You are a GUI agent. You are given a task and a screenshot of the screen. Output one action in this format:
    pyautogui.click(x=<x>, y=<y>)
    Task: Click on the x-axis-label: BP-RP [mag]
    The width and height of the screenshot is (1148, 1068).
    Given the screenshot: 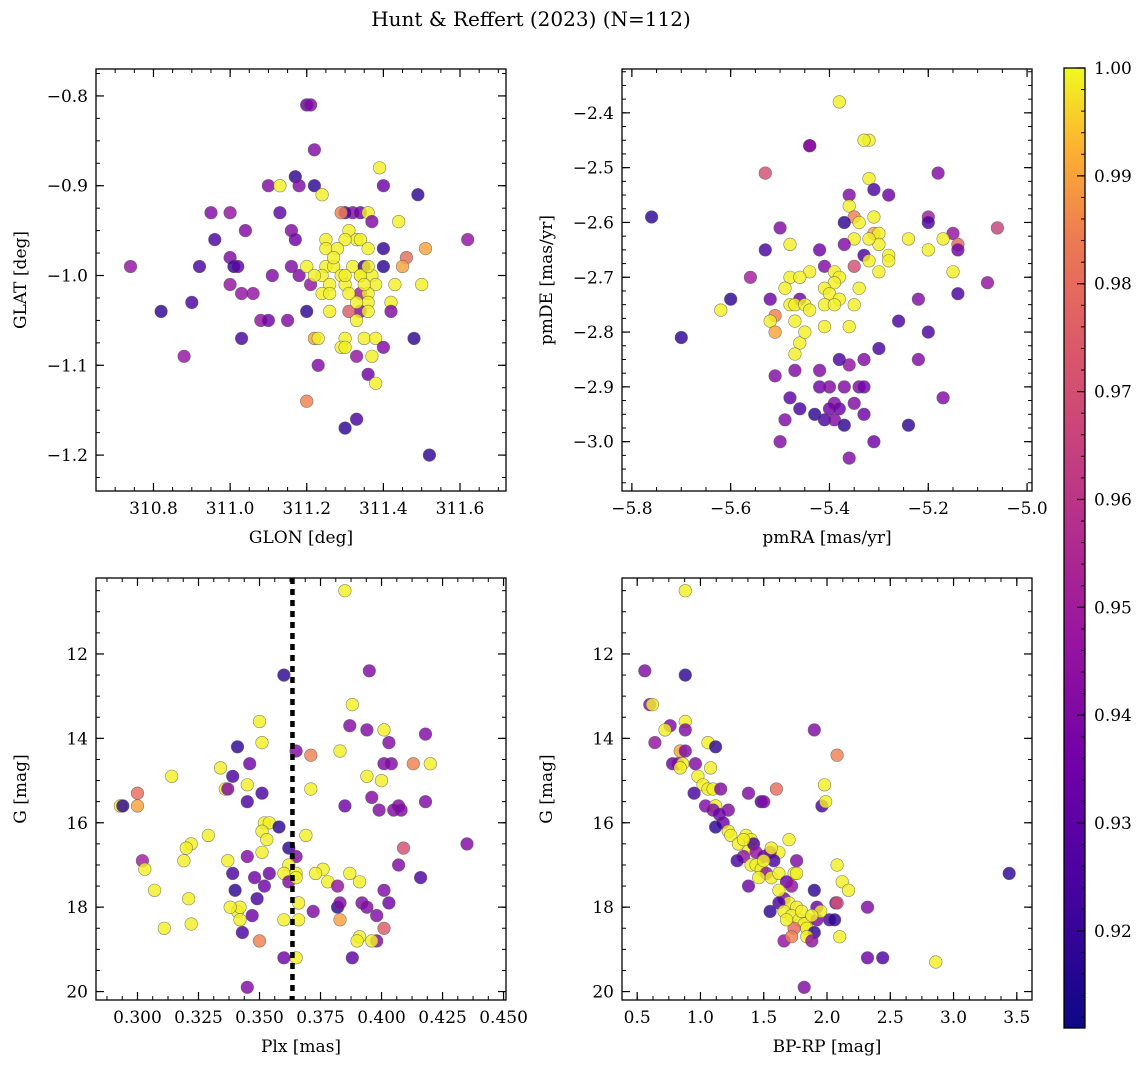 What is the action you would take?
    pyautogui.click(x=827, y=1047)
    